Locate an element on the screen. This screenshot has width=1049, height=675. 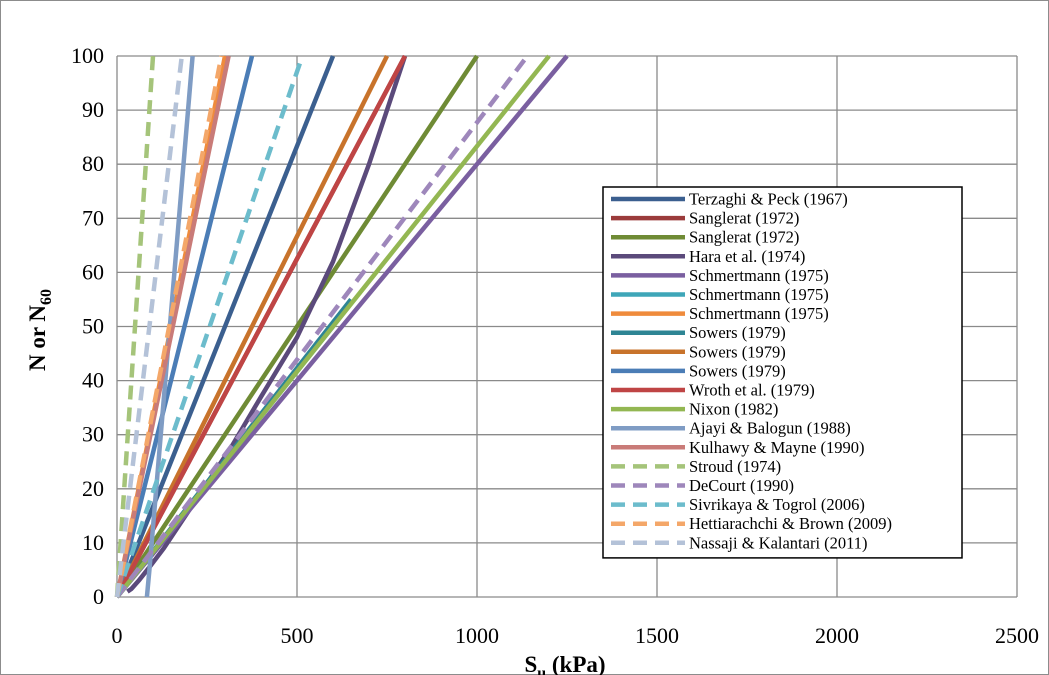
x-tick-label: 0 is located at coordinates (117, 635).